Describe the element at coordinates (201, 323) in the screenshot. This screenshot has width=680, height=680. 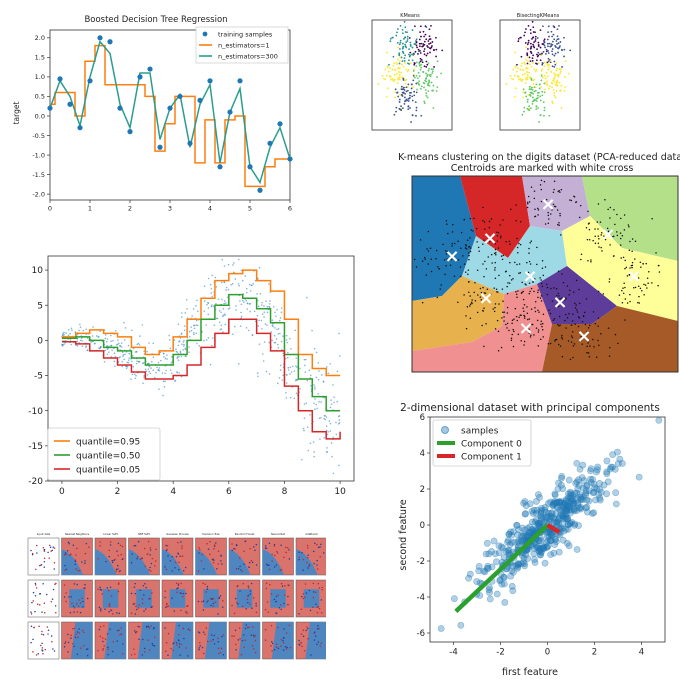
I see `quantile-line` at that location.